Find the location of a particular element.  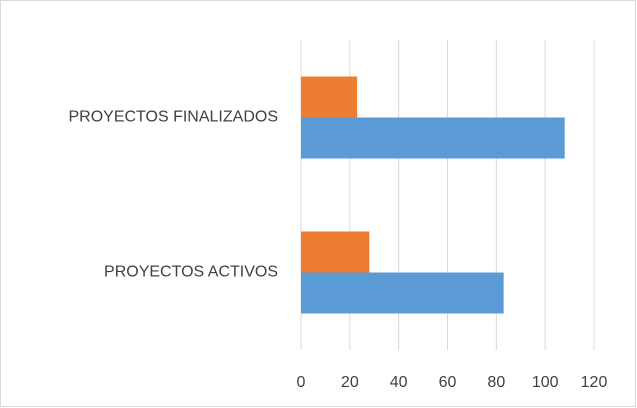

x-tick-label: 80 is located at coordinates (496, 382).